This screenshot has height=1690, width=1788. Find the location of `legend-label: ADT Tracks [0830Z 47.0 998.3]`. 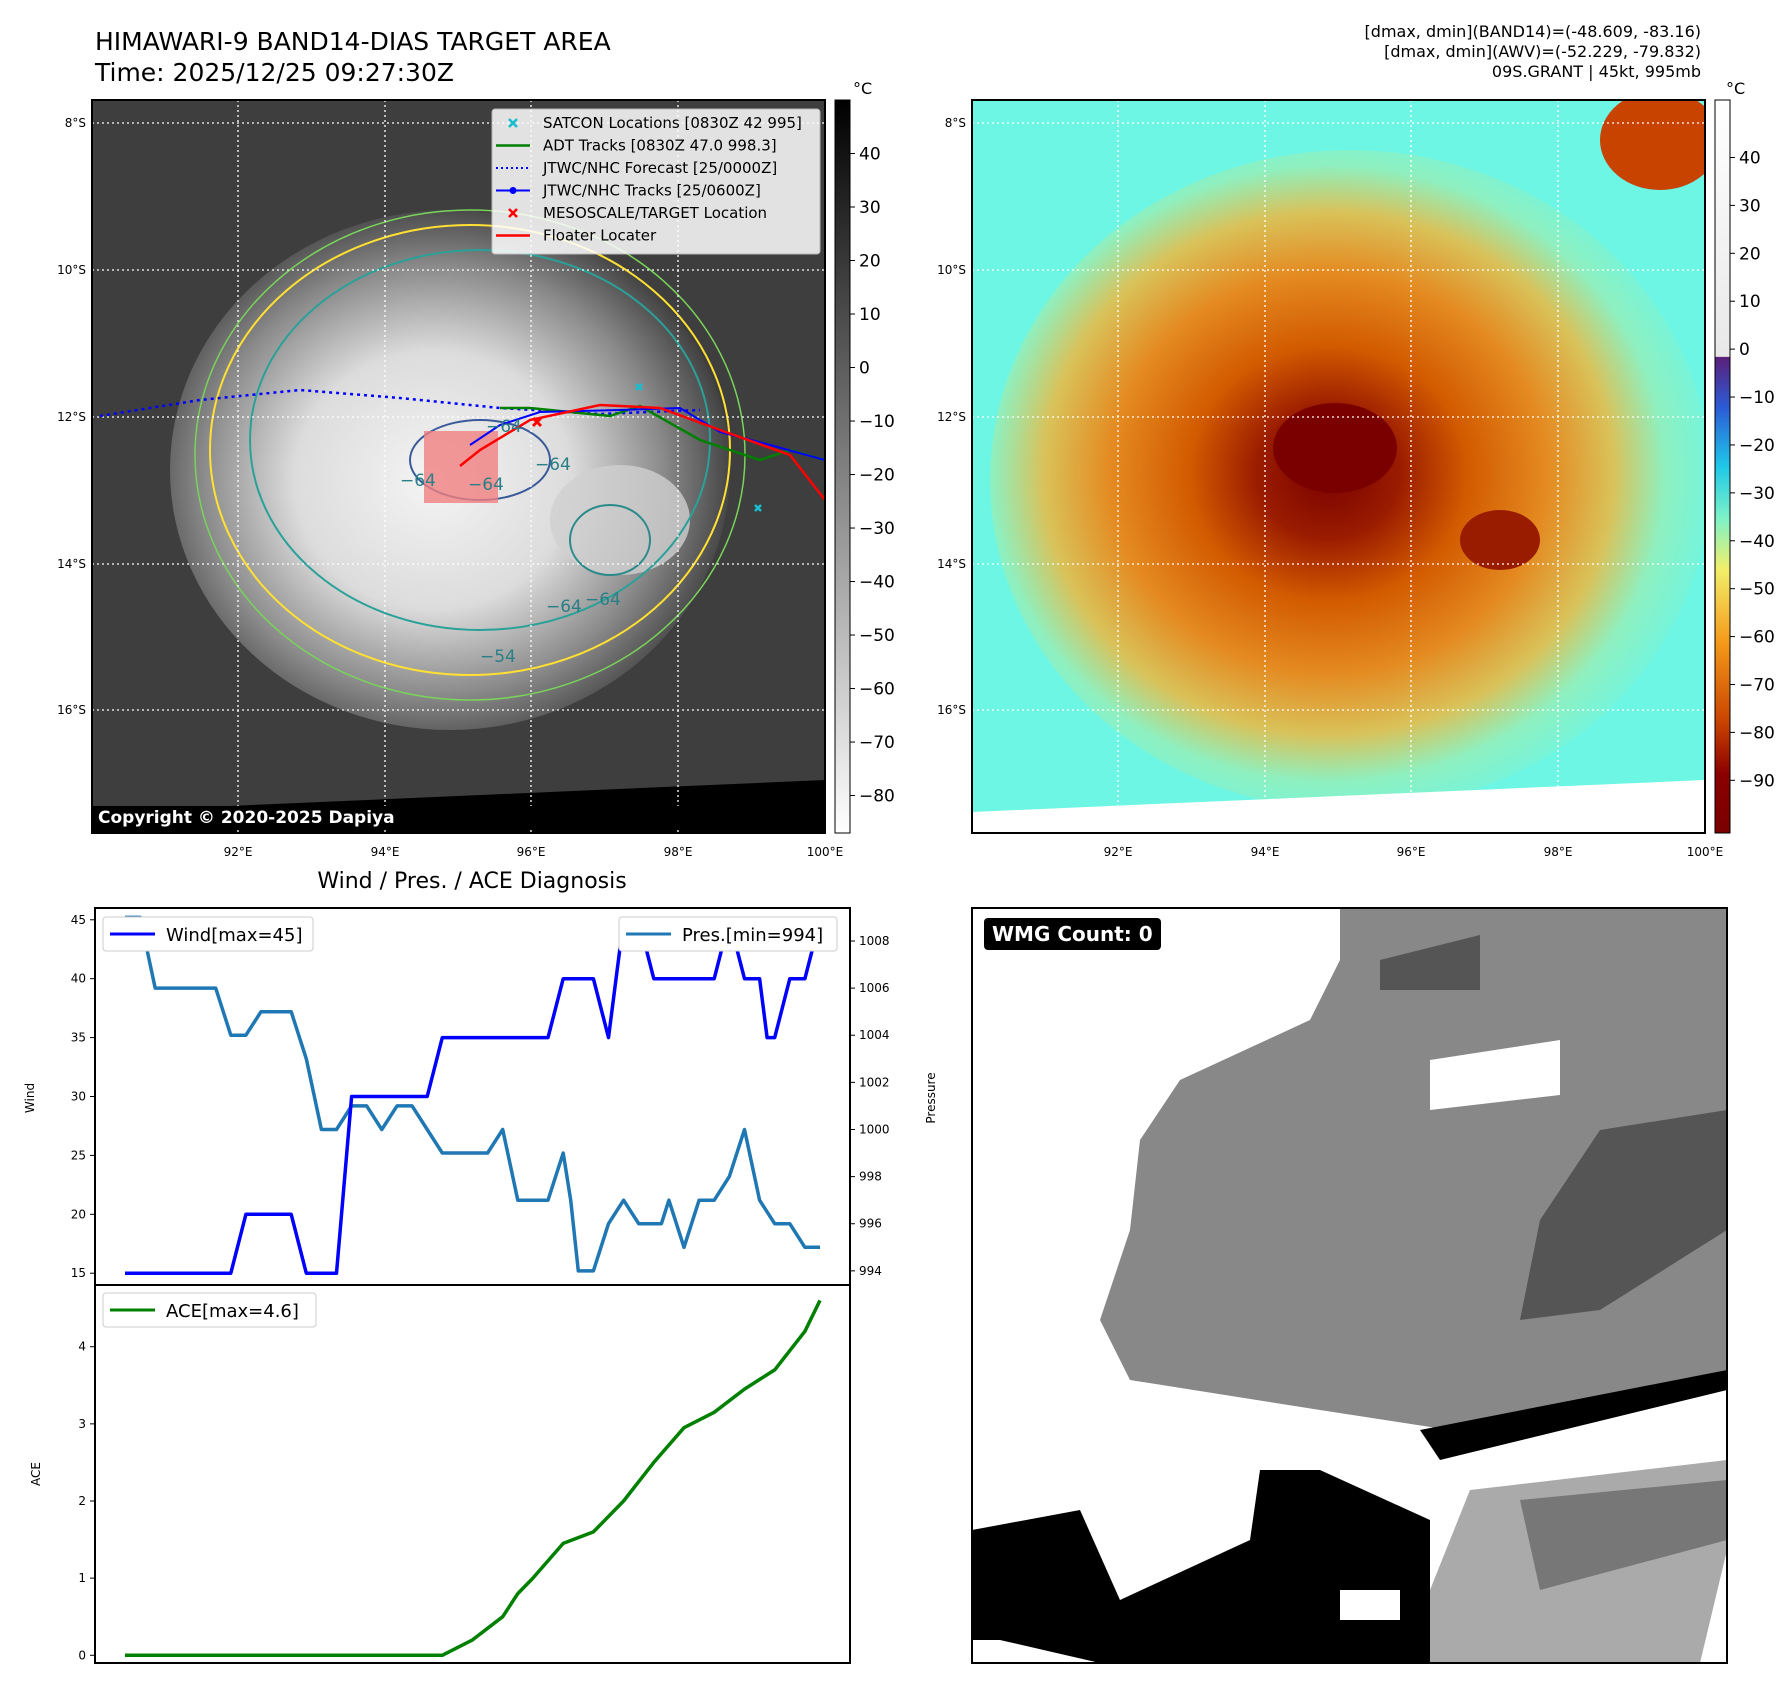

legend-label: ADT Tracks [0830Z 47.0 998.3] is located at coordinates (660, 146).